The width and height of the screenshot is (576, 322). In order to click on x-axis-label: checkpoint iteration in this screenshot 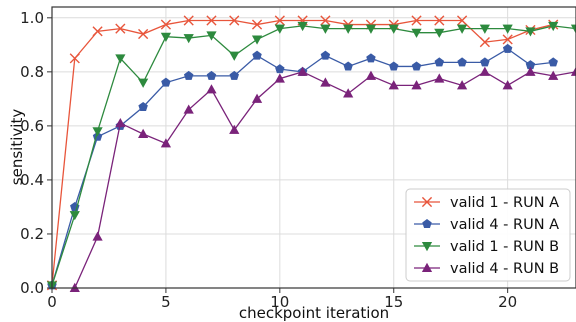, I will do `click(314, 313)`.